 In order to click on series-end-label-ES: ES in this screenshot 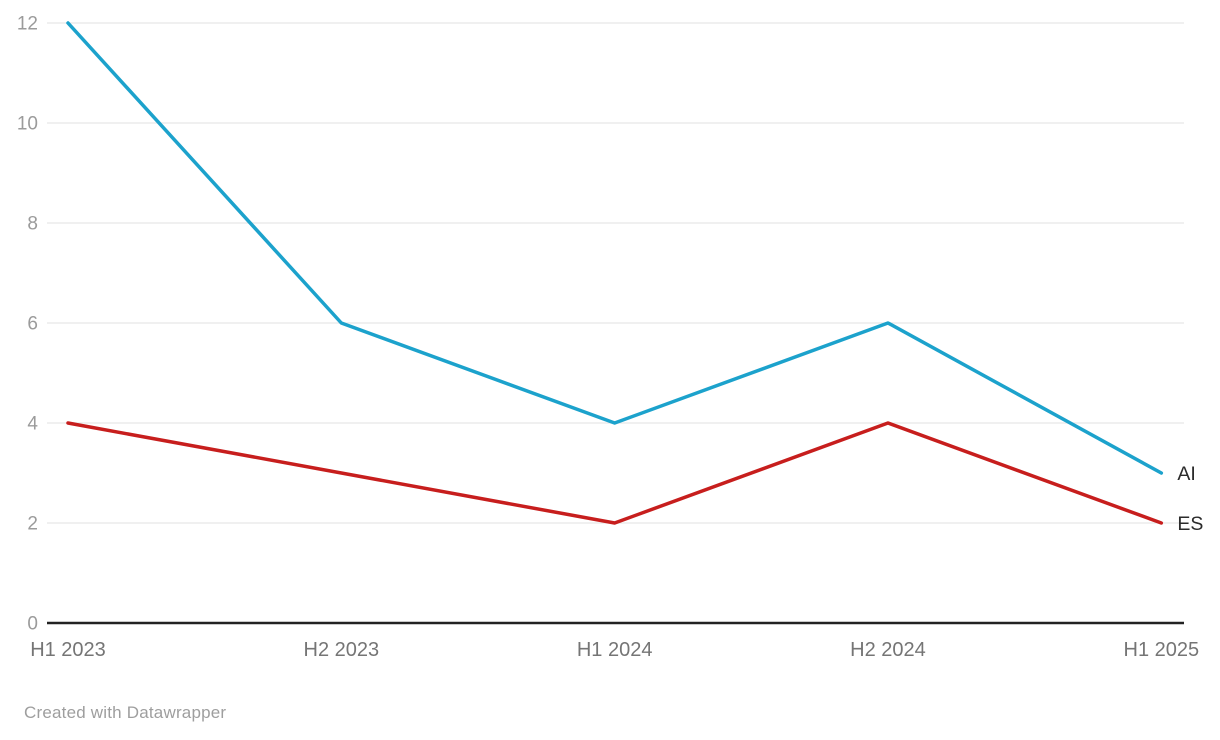, I will do `click(1190, 524)`.